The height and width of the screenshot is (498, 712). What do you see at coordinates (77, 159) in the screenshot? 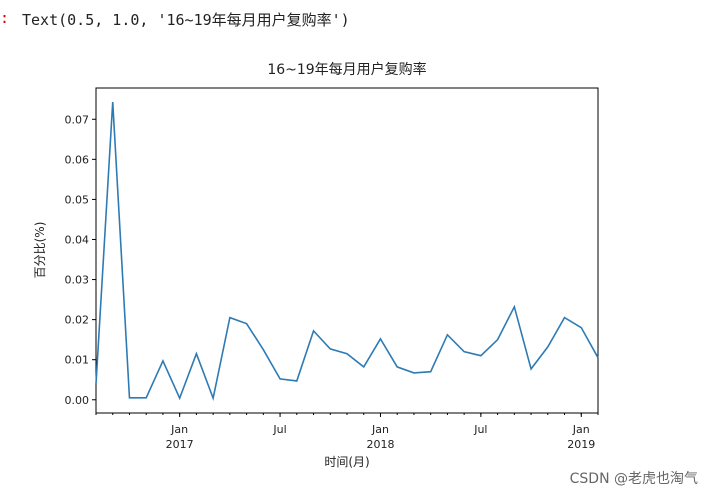
I see `y-tick-label: 0.06` at bounding box center [77, 159].